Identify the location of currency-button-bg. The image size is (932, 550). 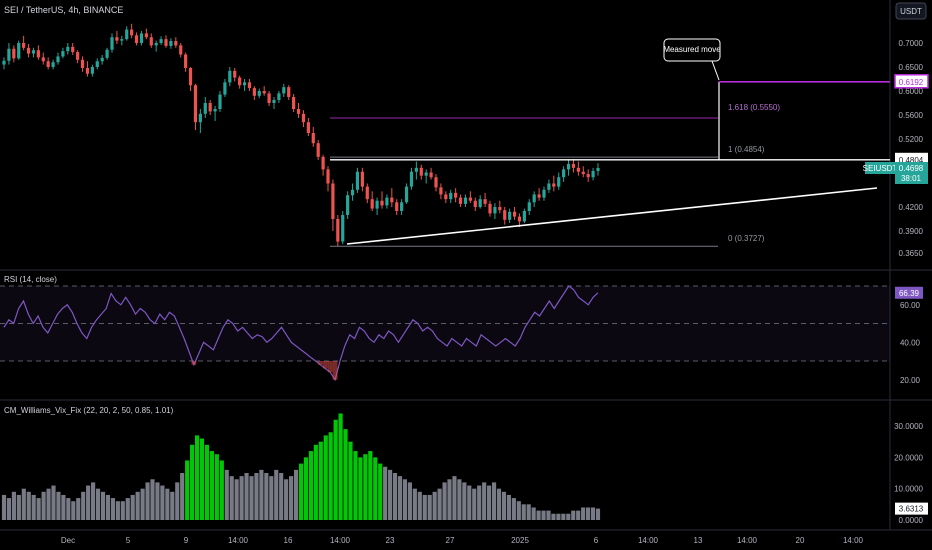
(911, 11).